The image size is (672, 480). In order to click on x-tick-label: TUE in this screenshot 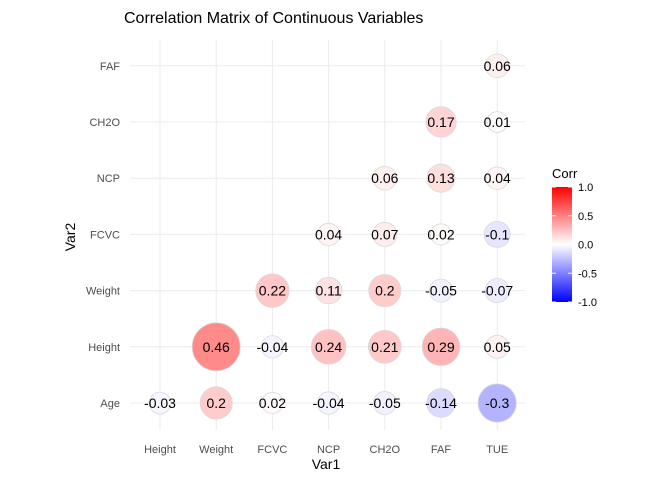, I will do `click(497, 450)`.